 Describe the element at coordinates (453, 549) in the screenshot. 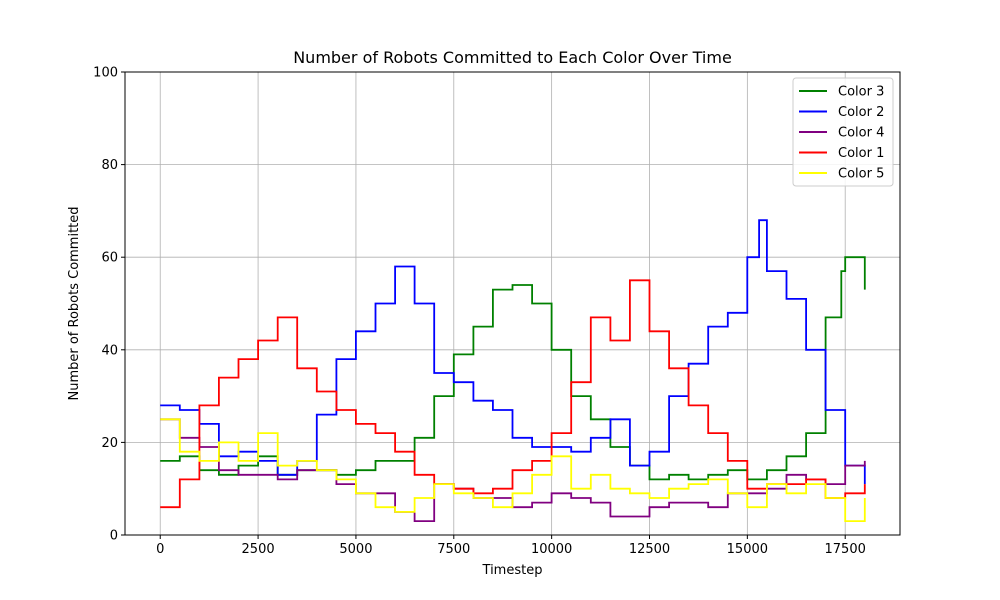

I see `x-tick-label: 7500` at that location.